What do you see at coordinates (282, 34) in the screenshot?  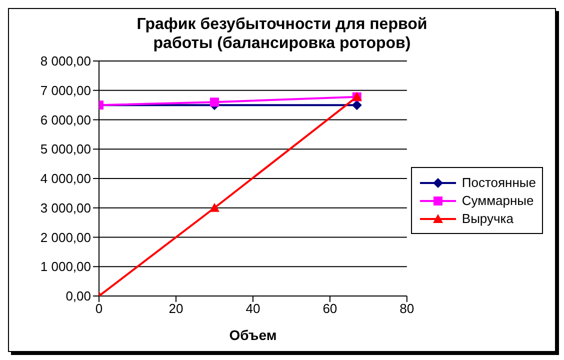 I see `chart-title: График безубыточности для первой работы (балансировка роторов)` at bounding box center [282, 34].